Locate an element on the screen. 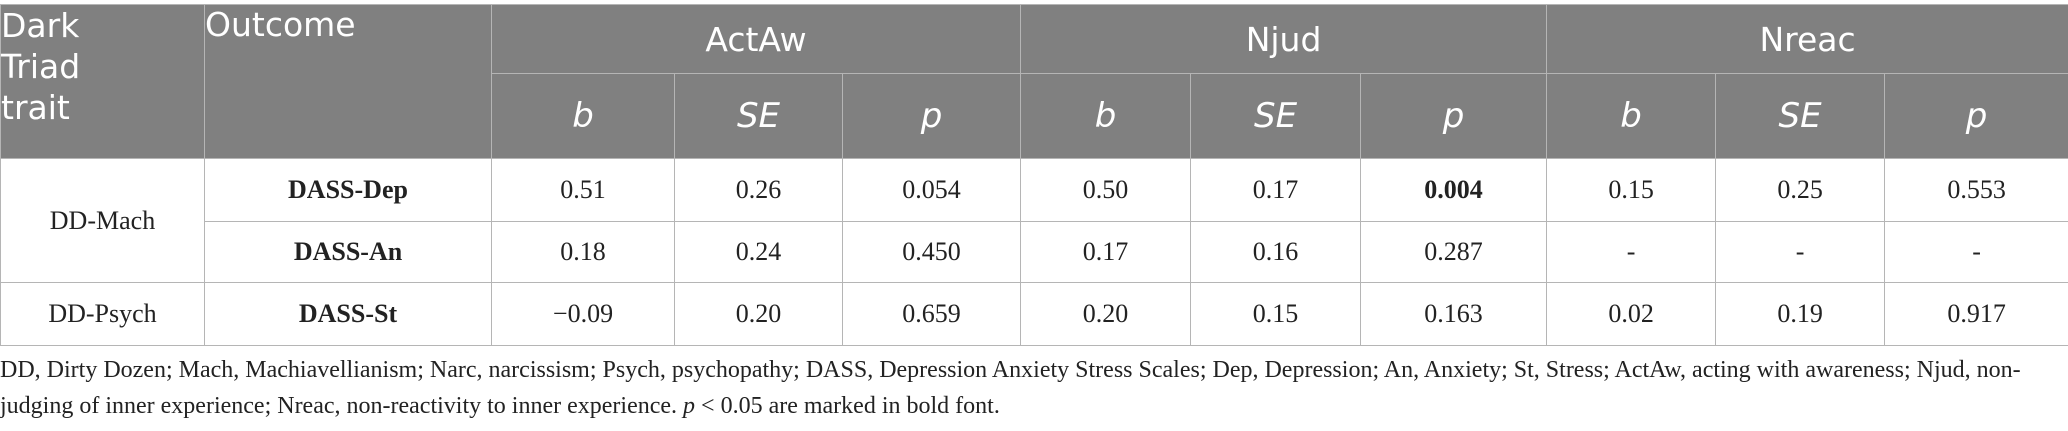 The image size is (2068, 431). trait-cell: DD-Mach is located at coordinates (102, 220).